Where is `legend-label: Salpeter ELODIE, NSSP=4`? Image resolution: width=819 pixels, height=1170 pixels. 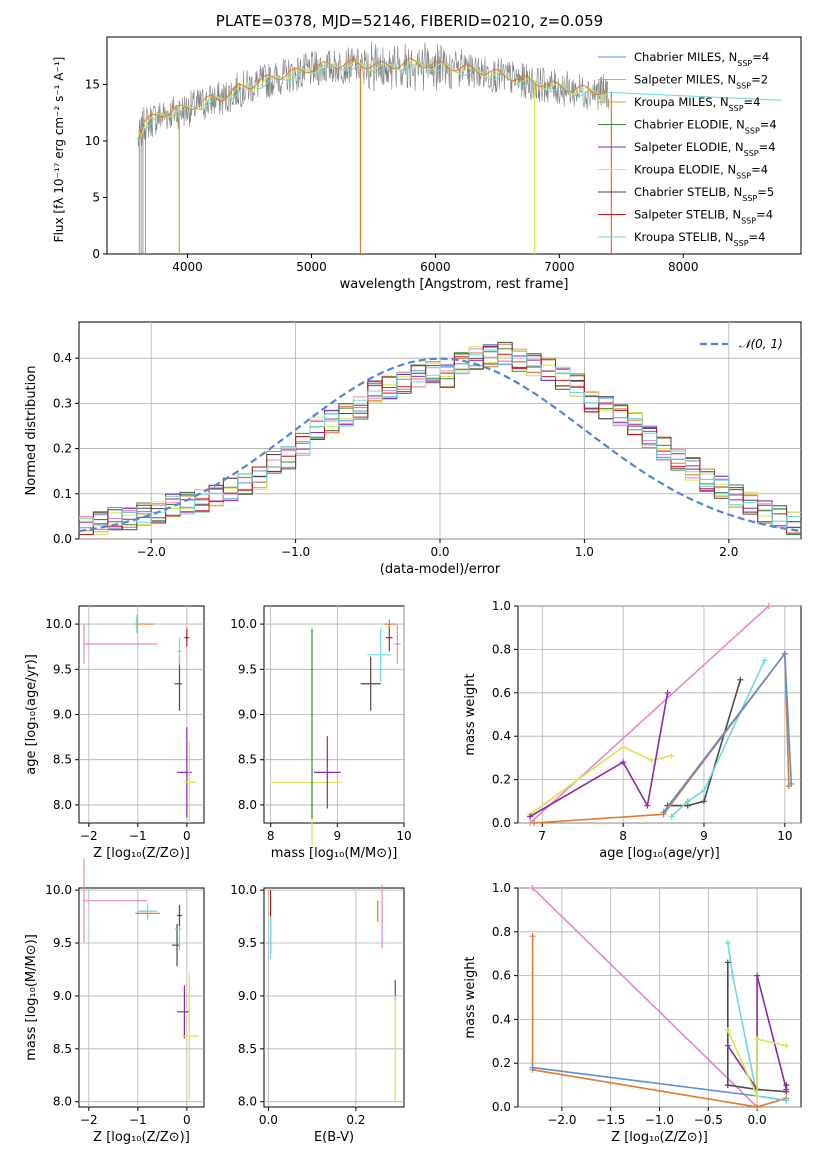 legend-label: Salpeter ELODIE, NSSP=4 is located at coordinates (705, 149).